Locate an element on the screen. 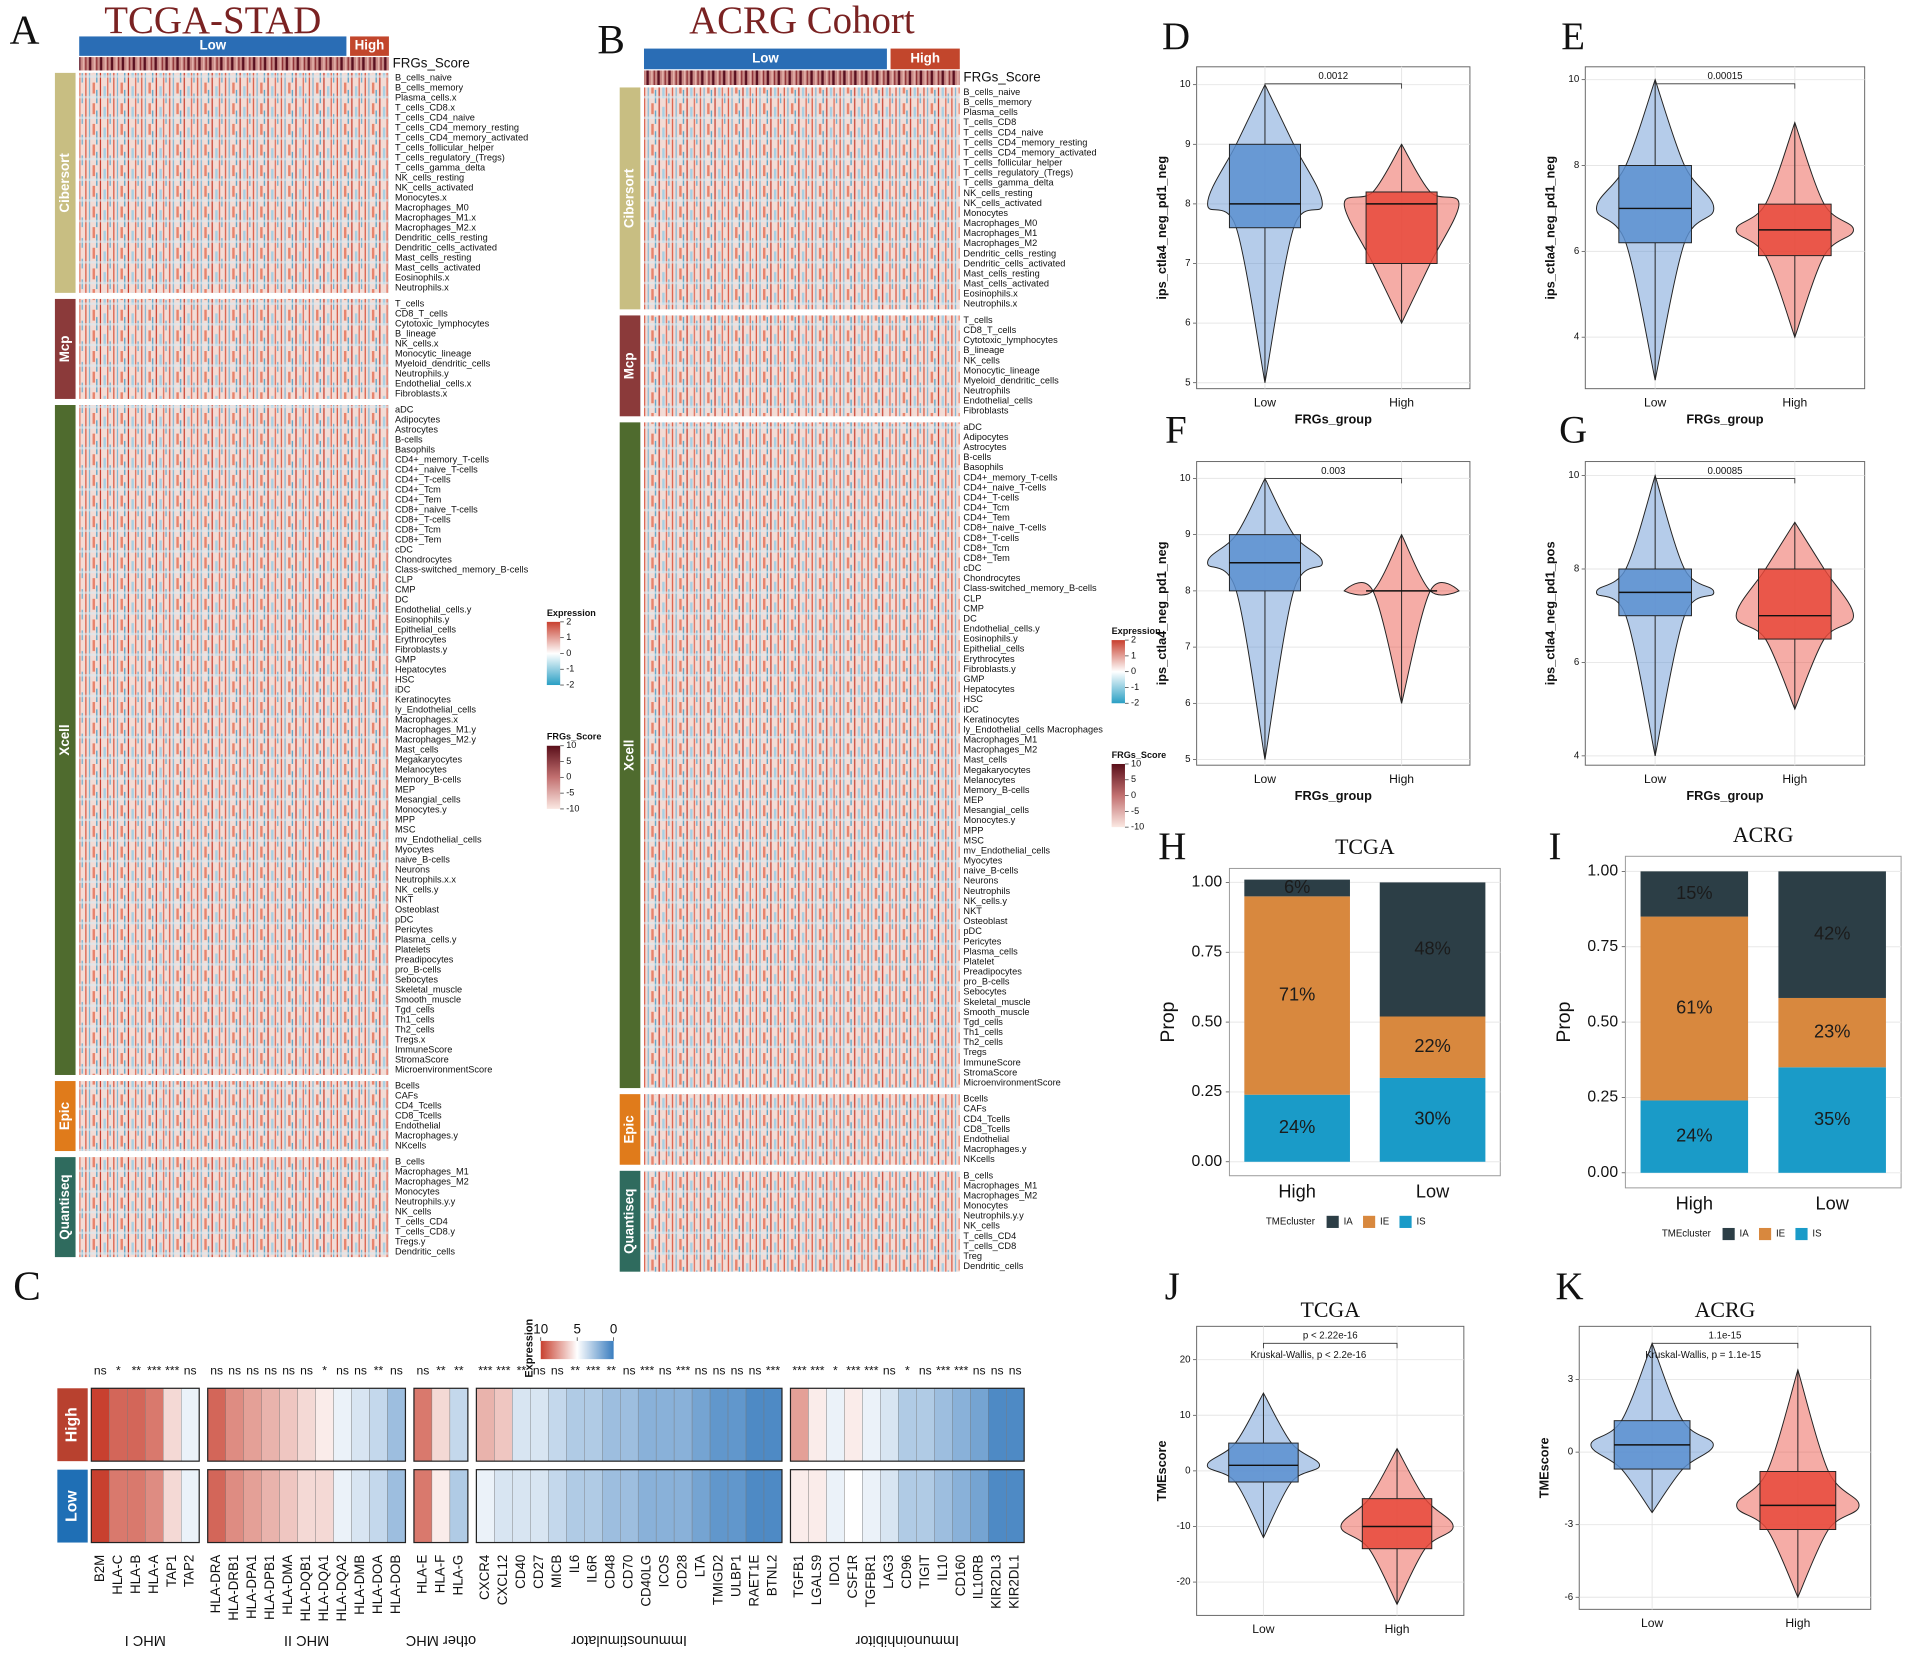  legend-tick-label: 1 is located at coordinates (1133, 655).